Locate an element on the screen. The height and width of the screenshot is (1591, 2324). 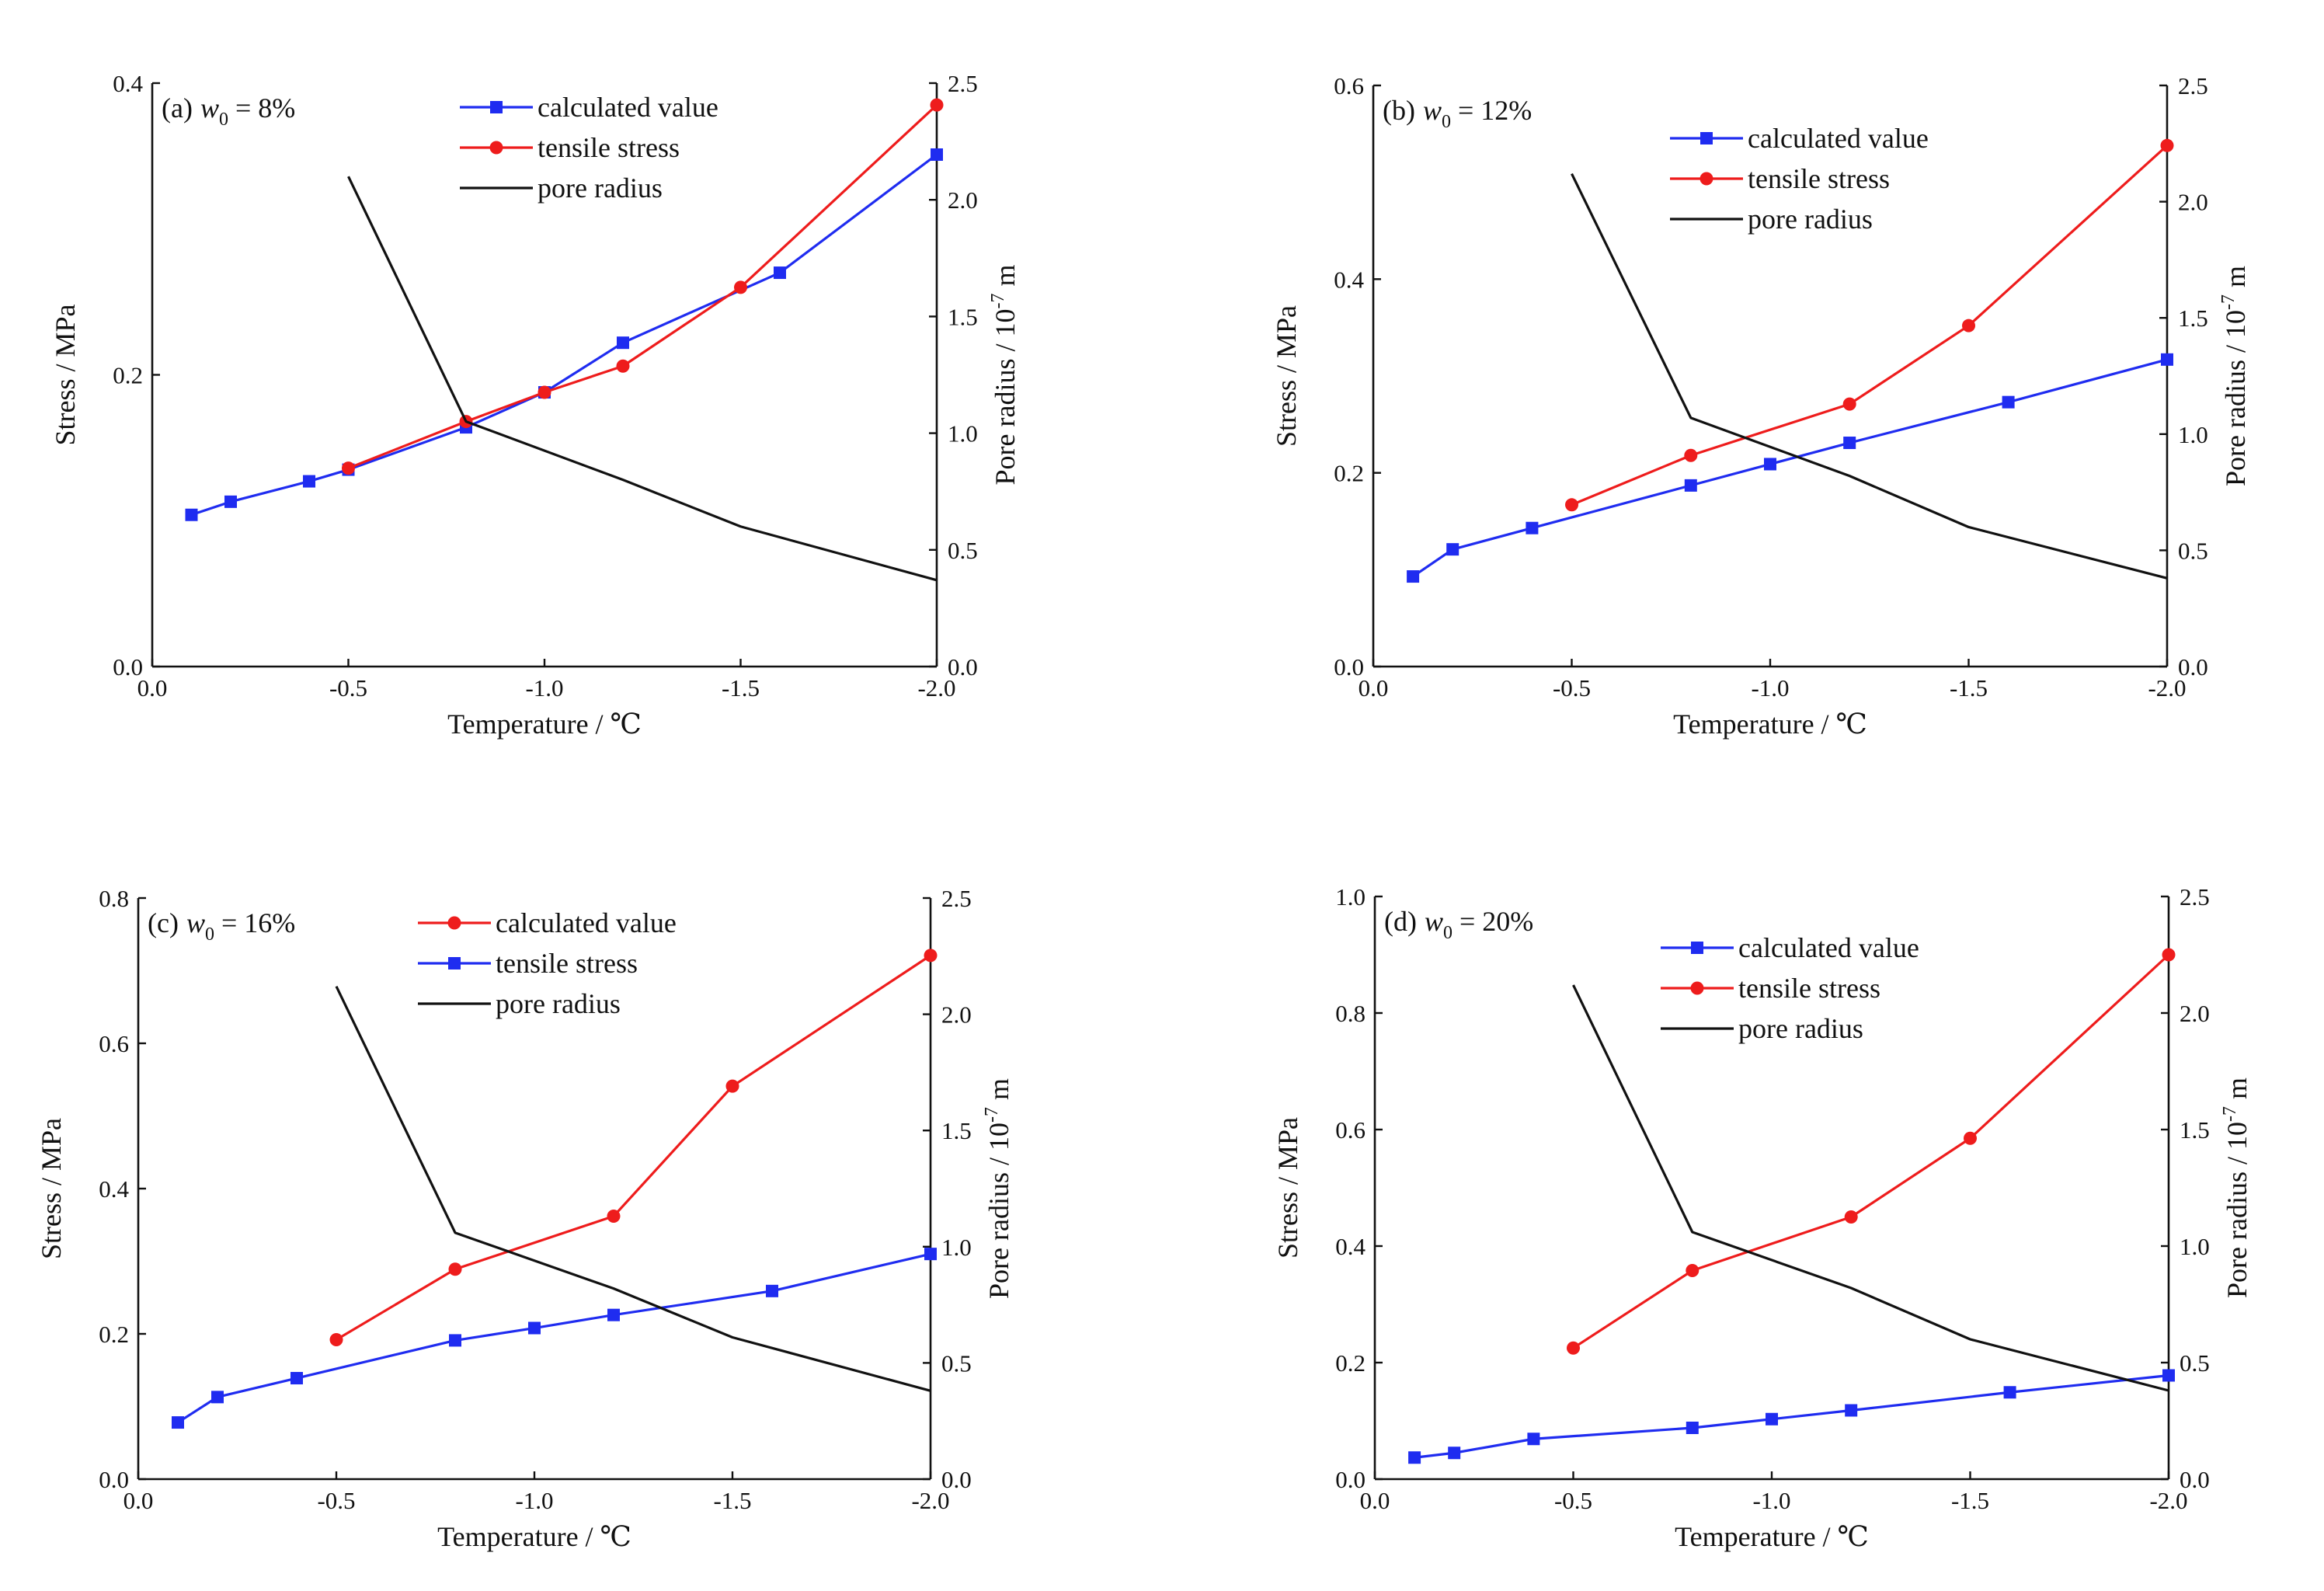
y2-axis-title-main: Pore radius / 10 is located at coordinates (2237, 1210).